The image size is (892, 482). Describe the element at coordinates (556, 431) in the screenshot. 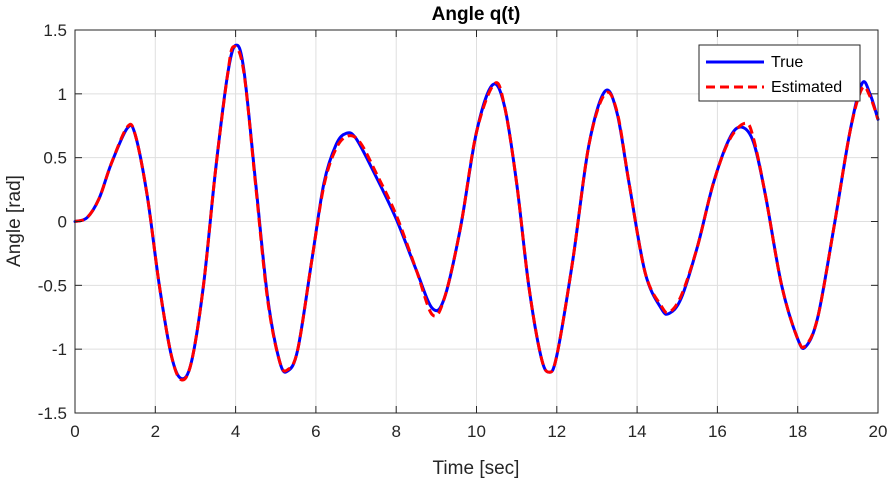

I see `x-tick-label: 12` at that location.